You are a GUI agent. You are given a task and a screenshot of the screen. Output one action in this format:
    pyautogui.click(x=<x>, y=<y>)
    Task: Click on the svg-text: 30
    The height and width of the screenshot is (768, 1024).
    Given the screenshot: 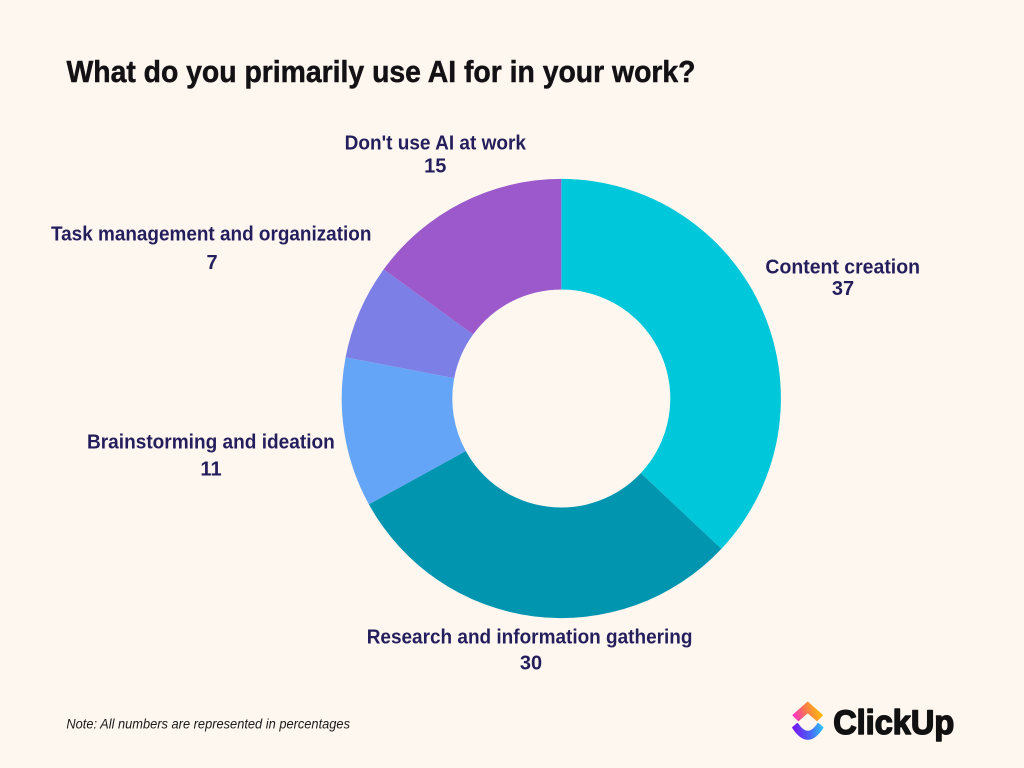 What is the action you would take?
    pyautogui.click(x=531, y=663)
    